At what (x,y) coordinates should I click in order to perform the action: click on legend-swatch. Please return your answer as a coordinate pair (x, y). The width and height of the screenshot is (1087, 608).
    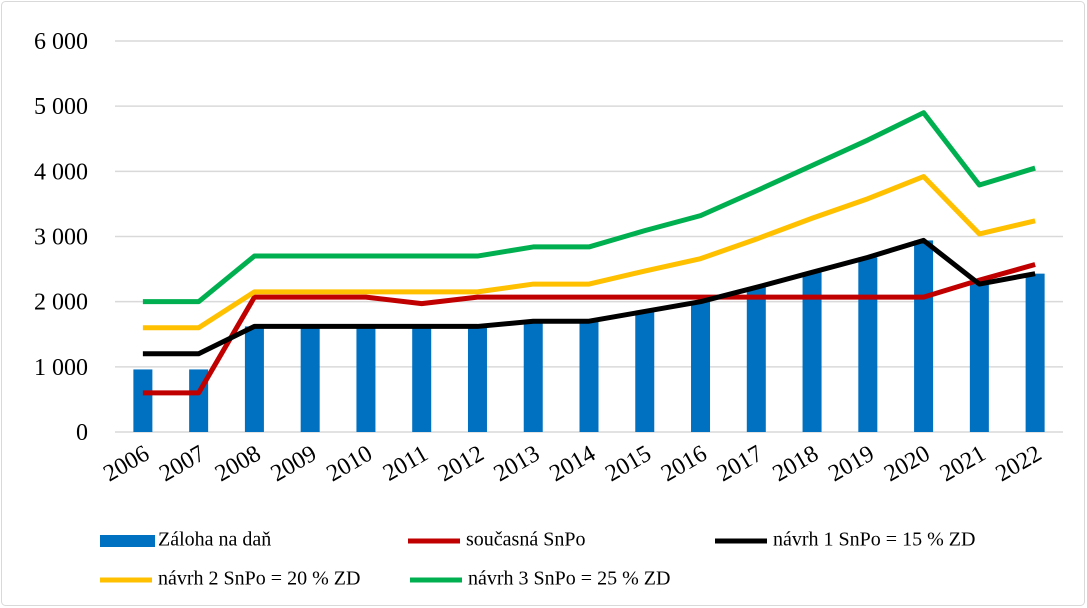
    Looking at the image, I should click on (127, 541).